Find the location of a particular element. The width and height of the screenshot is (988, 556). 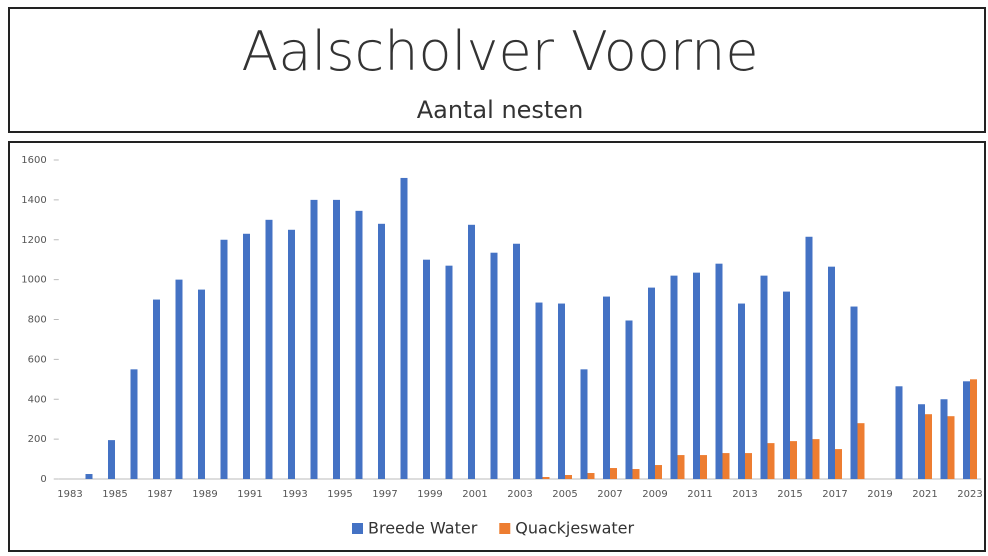

y-tick-label: 1200 is located at coordinates (33, 240).